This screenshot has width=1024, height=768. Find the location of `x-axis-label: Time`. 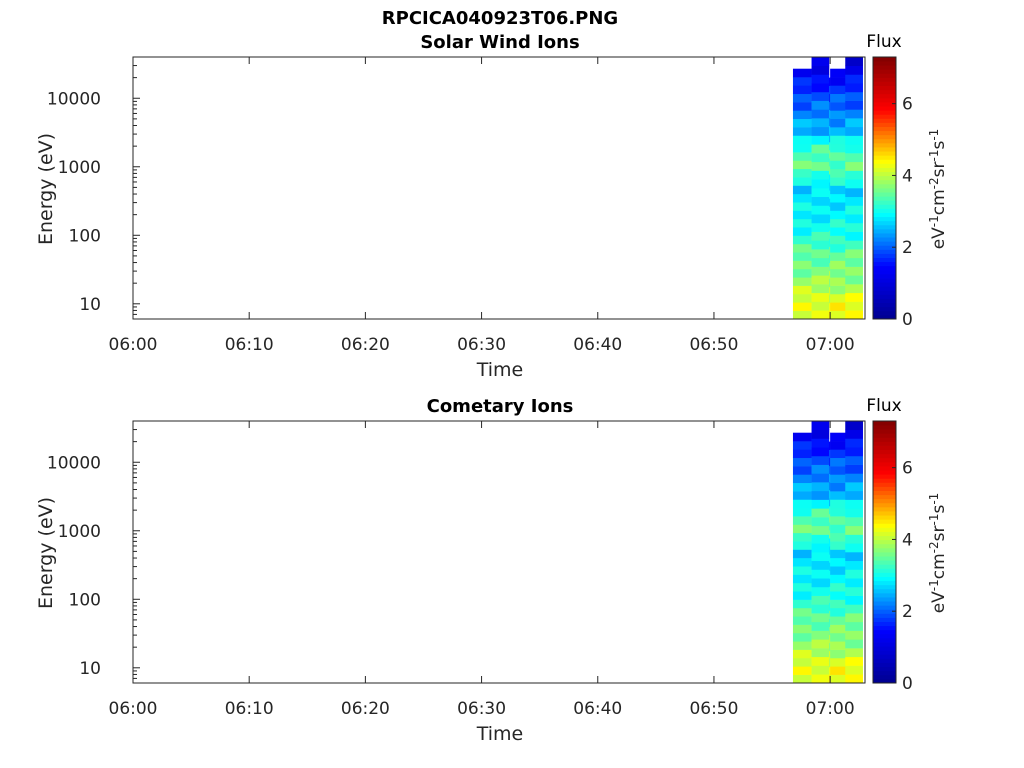

x-axis-label: Time is located at coordinates (500, 370).